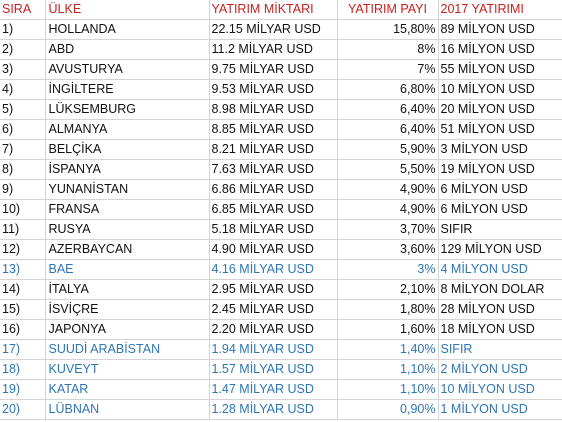 Image resolution: width=562 pixels, height=422 pixels. Describe the element at coordinates (273, 229) in the screenshot. I see `cell-yatirim-miktari: 5.18 MİLYAR USD` at that location.